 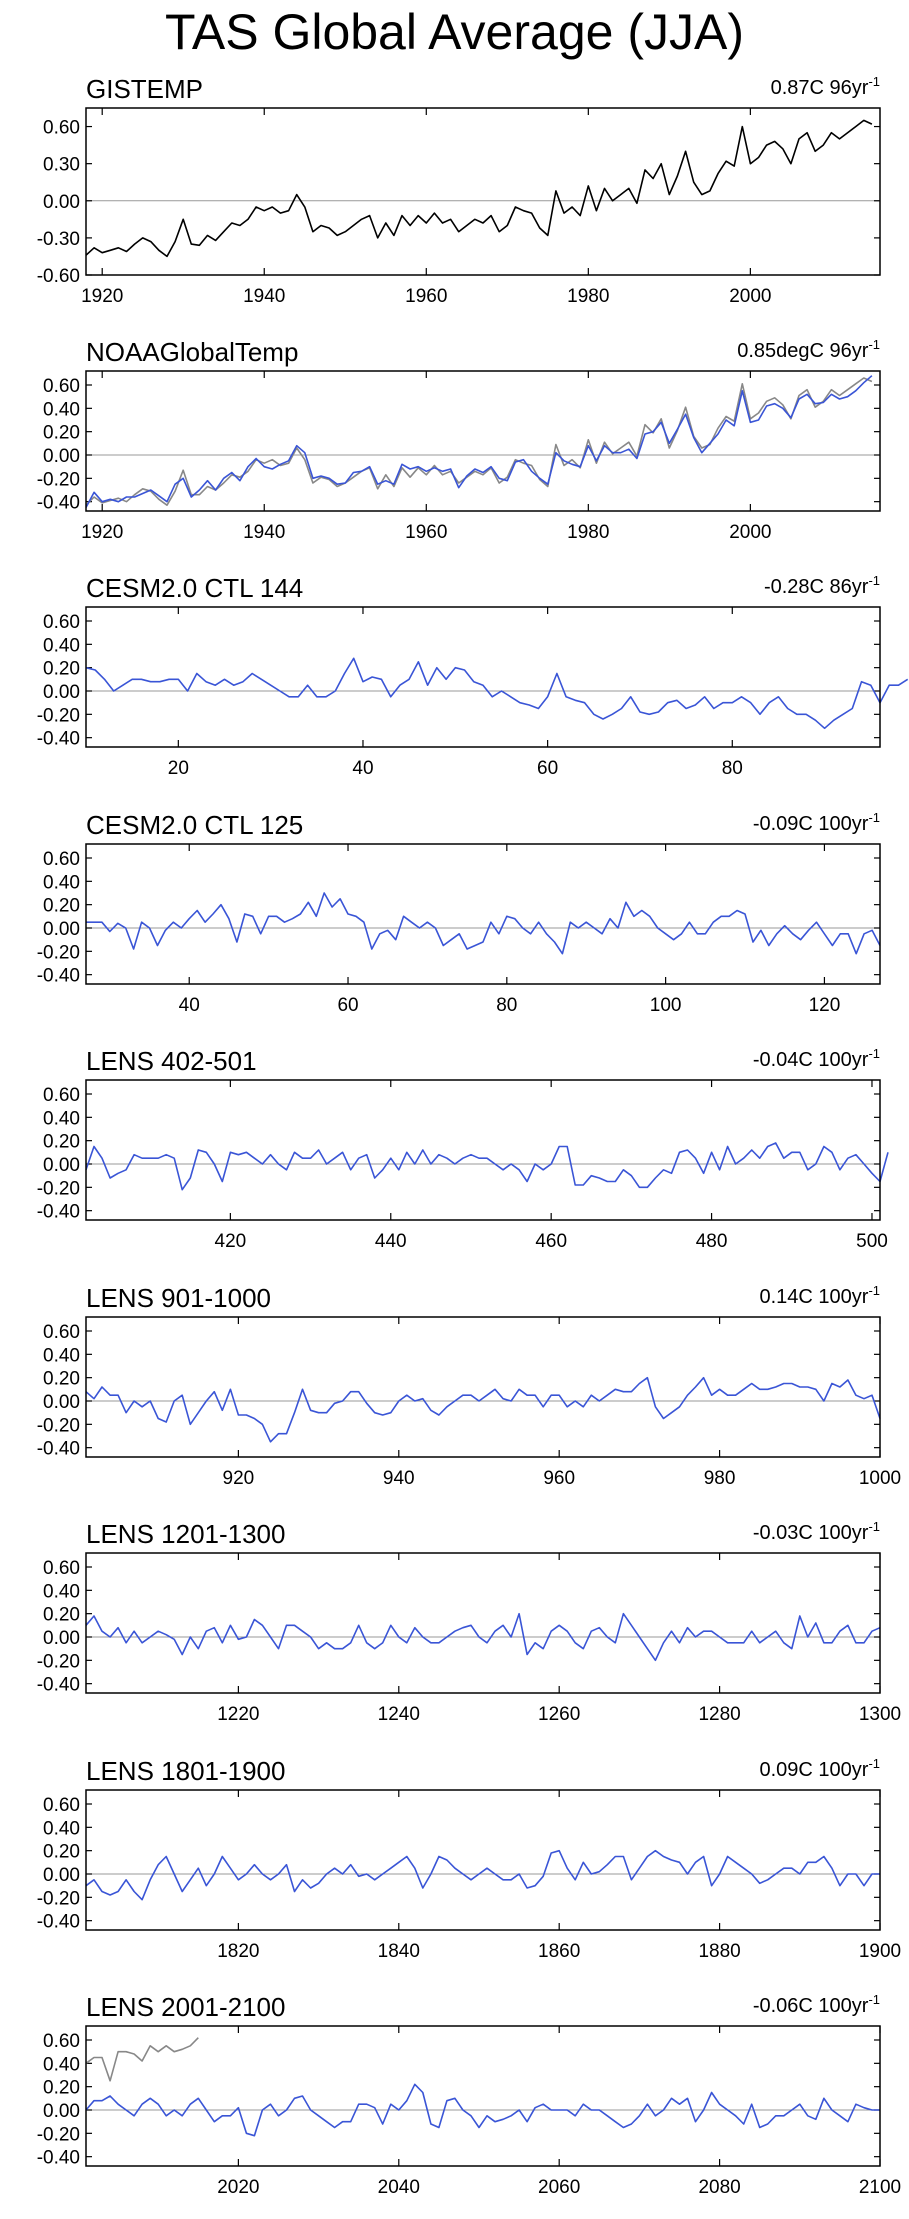 What do you see at coordinates (559, 1951) in the screenshot?
I see `x-tick-label: 1860` at bounding box center [559, 1951].